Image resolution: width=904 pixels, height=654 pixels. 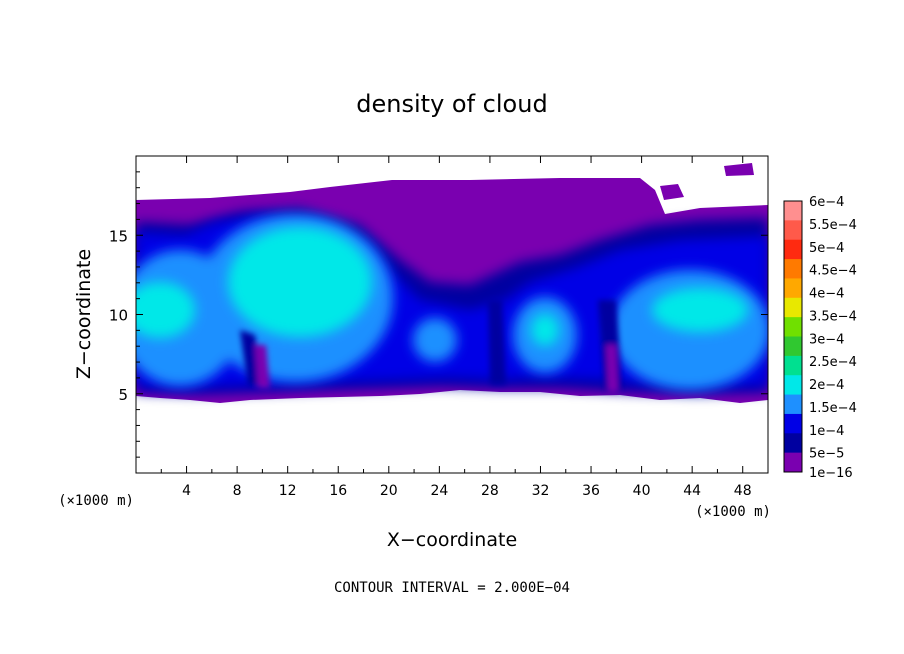 I want to click on colorbar-label: 4e−4, so click(x=826, y=294).